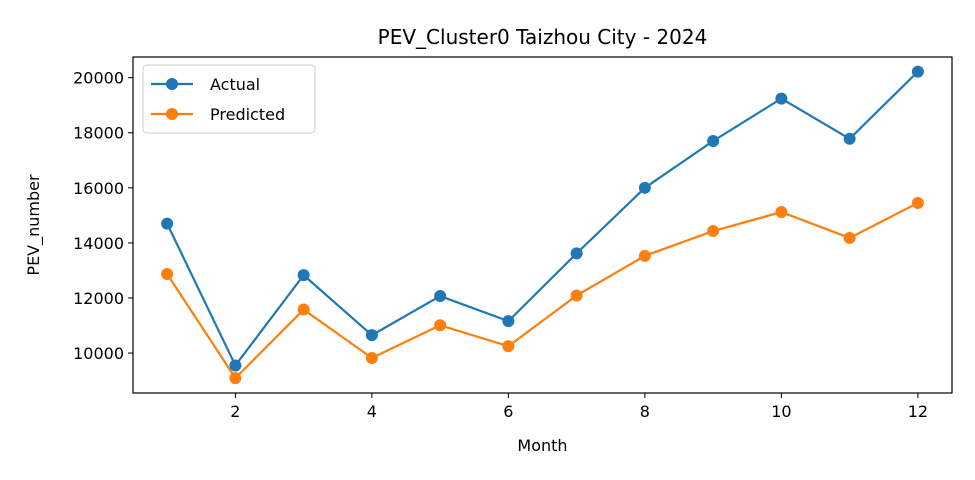  I want to click on y-tick-label: 14000, so click(98, 243).